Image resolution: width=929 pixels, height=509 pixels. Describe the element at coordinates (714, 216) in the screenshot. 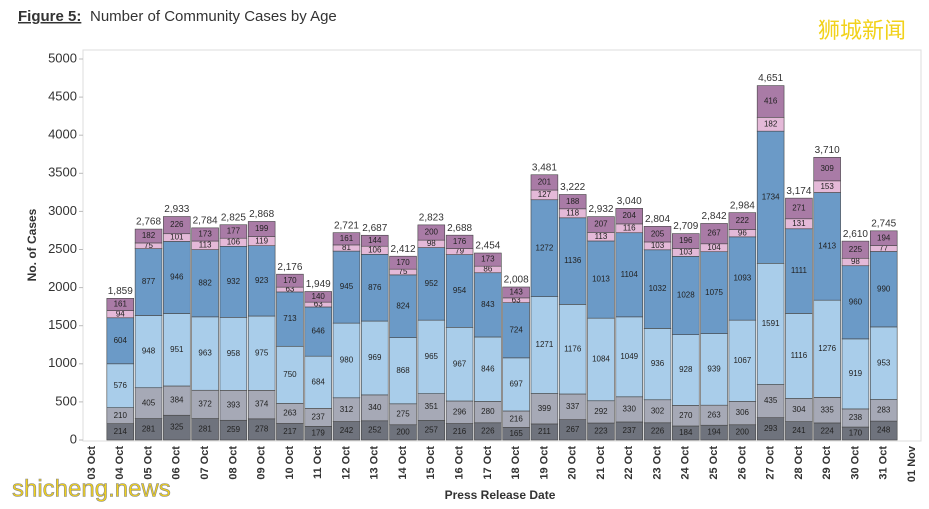

I see `total-label: 2,842` at that location.